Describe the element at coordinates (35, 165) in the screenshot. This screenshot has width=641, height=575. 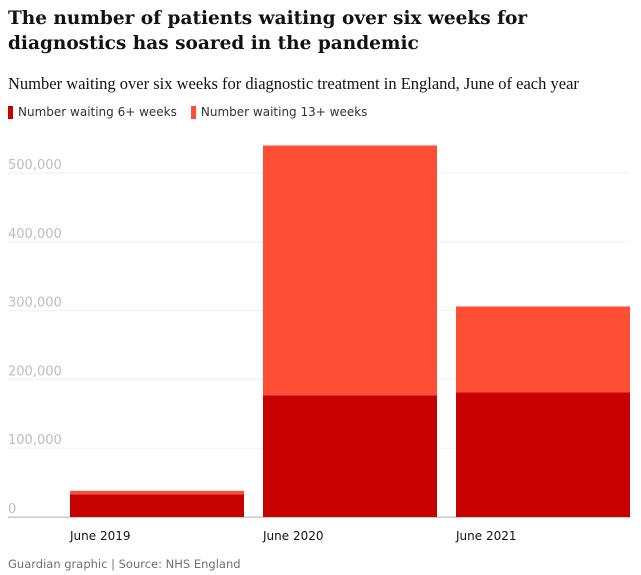
I see `y-tick-label-5: 500,000` at that location.